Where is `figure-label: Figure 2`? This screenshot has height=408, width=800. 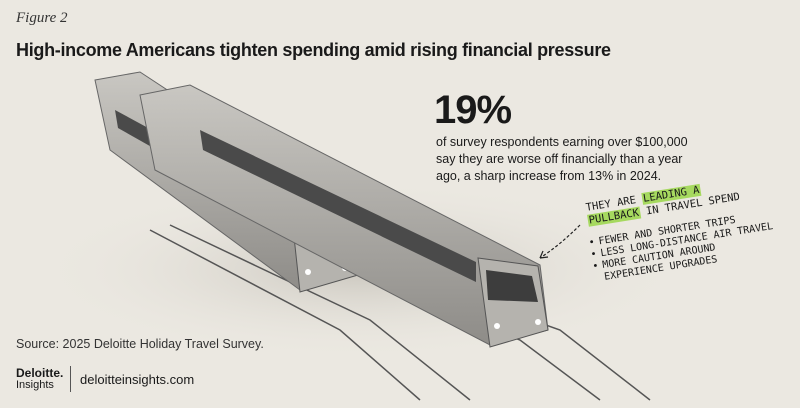 figure-label: Figure 2 is located at coordinates (42, 18).